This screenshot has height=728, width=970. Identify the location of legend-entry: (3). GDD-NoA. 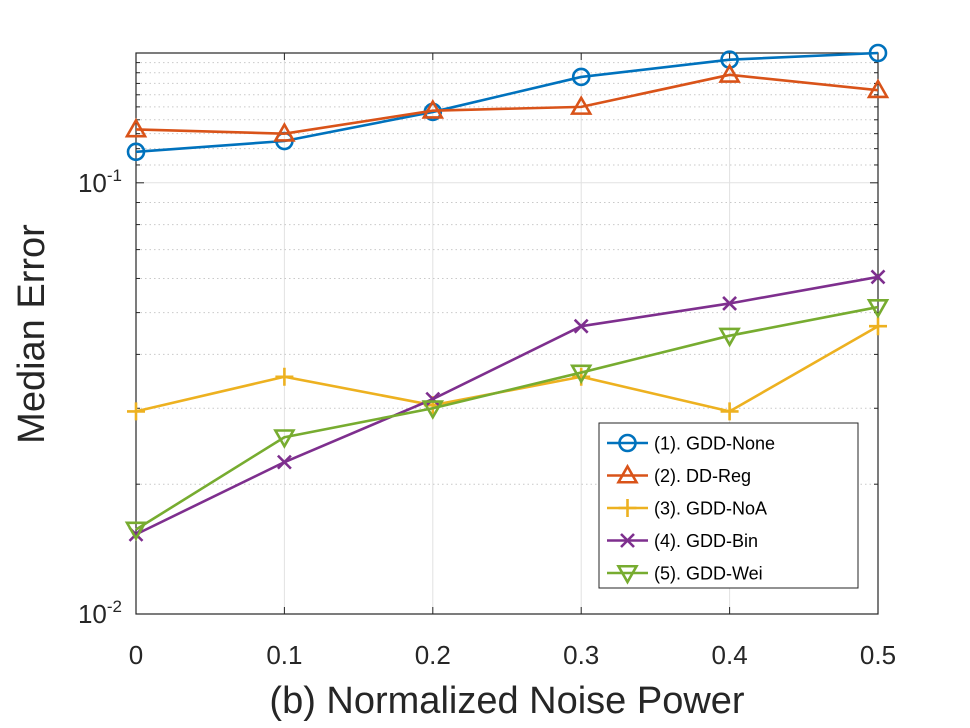
(687, 509).